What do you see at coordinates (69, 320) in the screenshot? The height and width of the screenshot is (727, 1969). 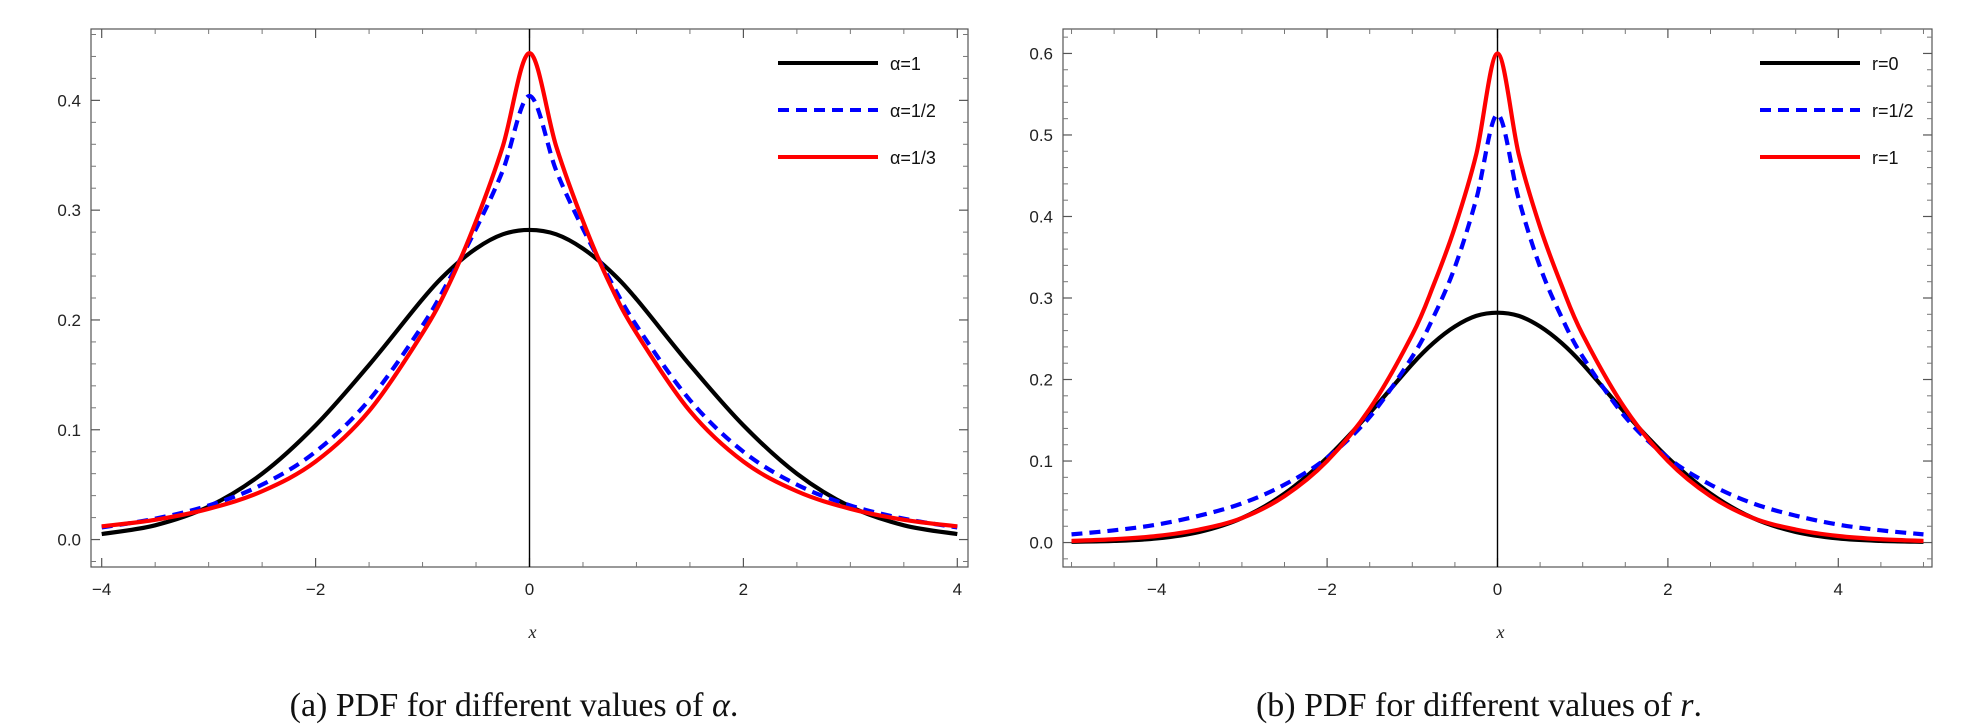 I see `y-tick-label-a: 0.2` at bounding box center [69, 320].